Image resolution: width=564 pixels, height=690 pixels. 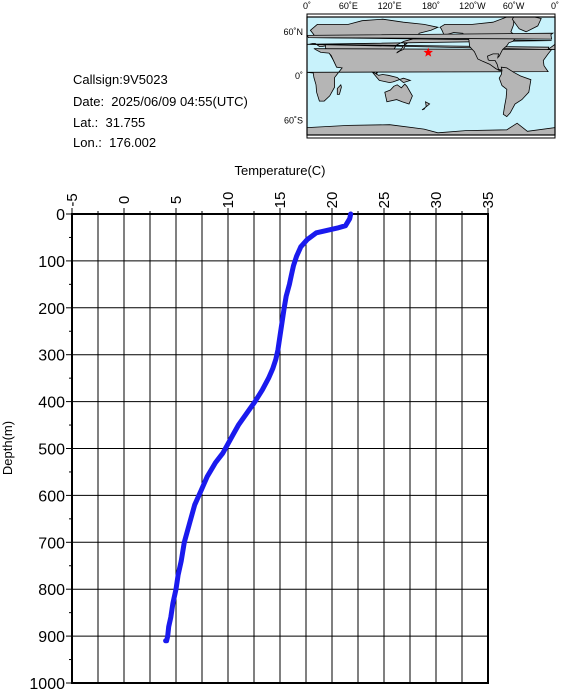 I want to click on x-axis-title: Temperature(C), so click(x=279, y=170).